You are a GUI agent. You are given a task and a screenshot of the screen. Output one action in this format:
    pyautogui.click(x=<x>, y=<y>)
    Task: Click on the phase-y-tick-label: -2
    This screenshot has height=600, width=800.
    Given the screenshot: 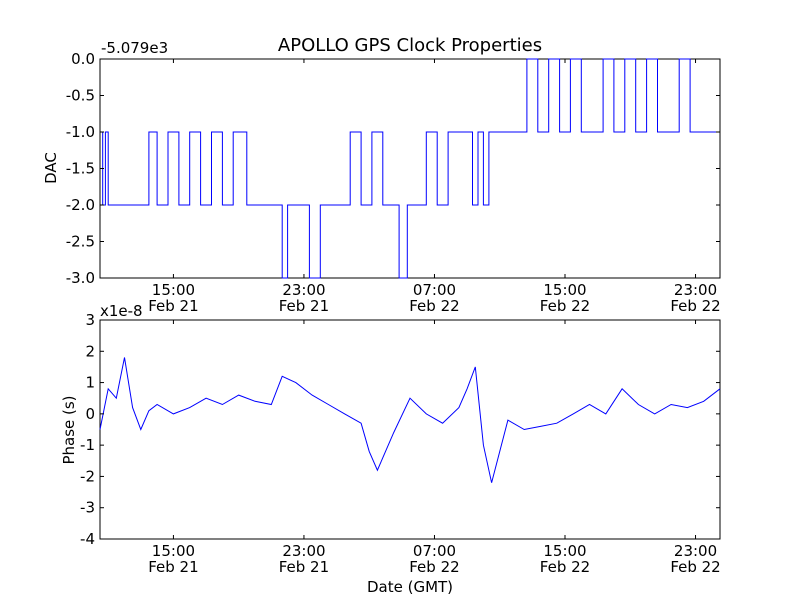 What is the action you would take?
    pyautogui.click(x=87, y=476)
    